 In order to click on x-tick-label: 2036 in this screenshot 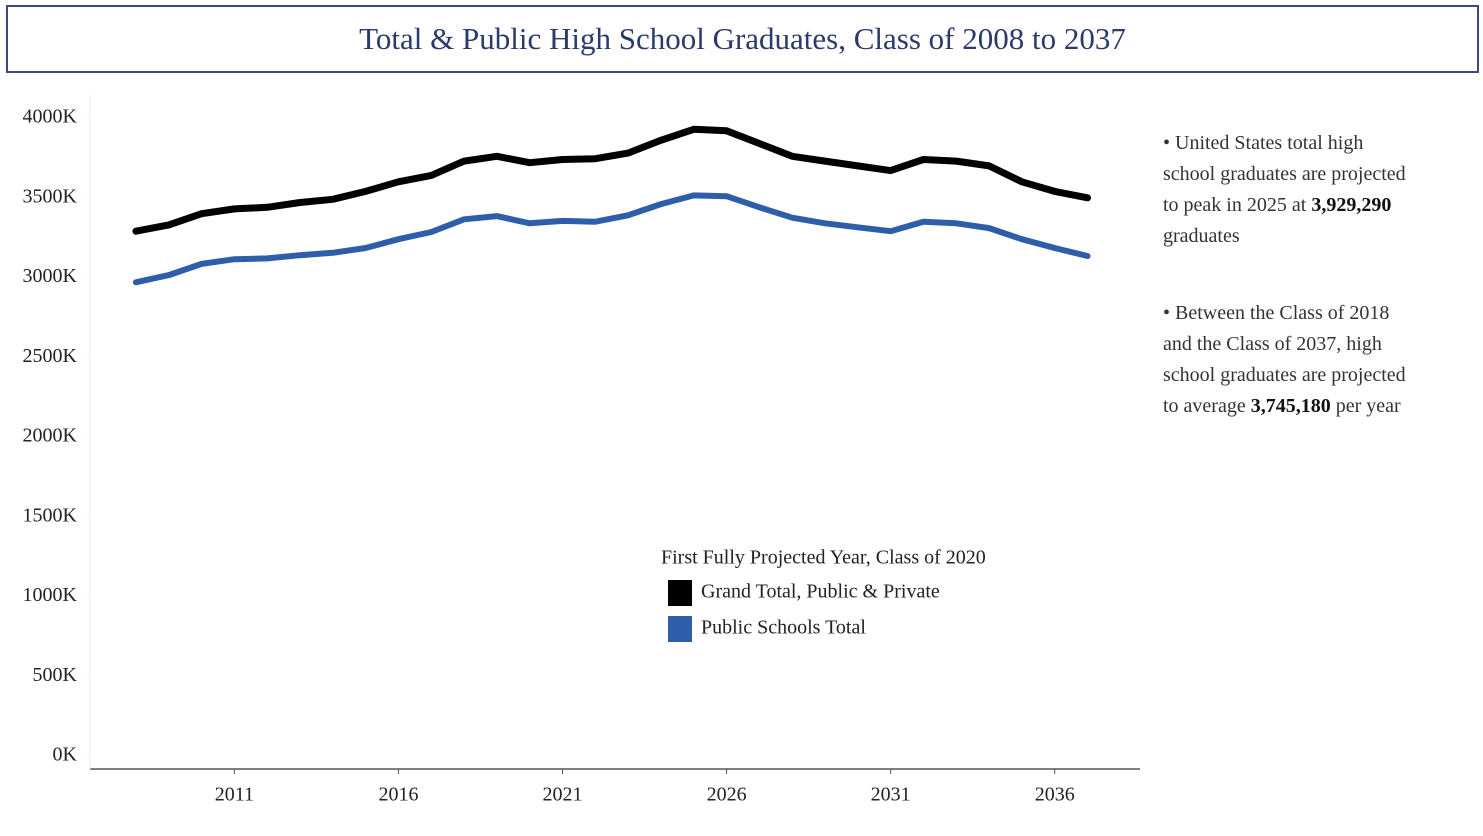, I will do `click(1055, 795)`.